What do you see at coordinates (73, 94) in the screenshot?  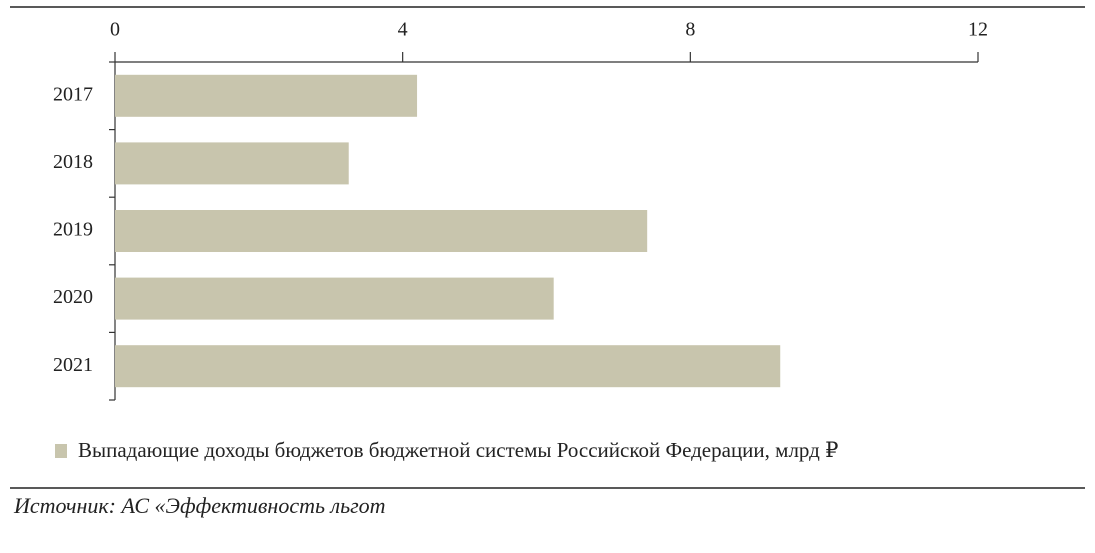 I see `y-tick-label: 2017` at bounding box center [73, 94].